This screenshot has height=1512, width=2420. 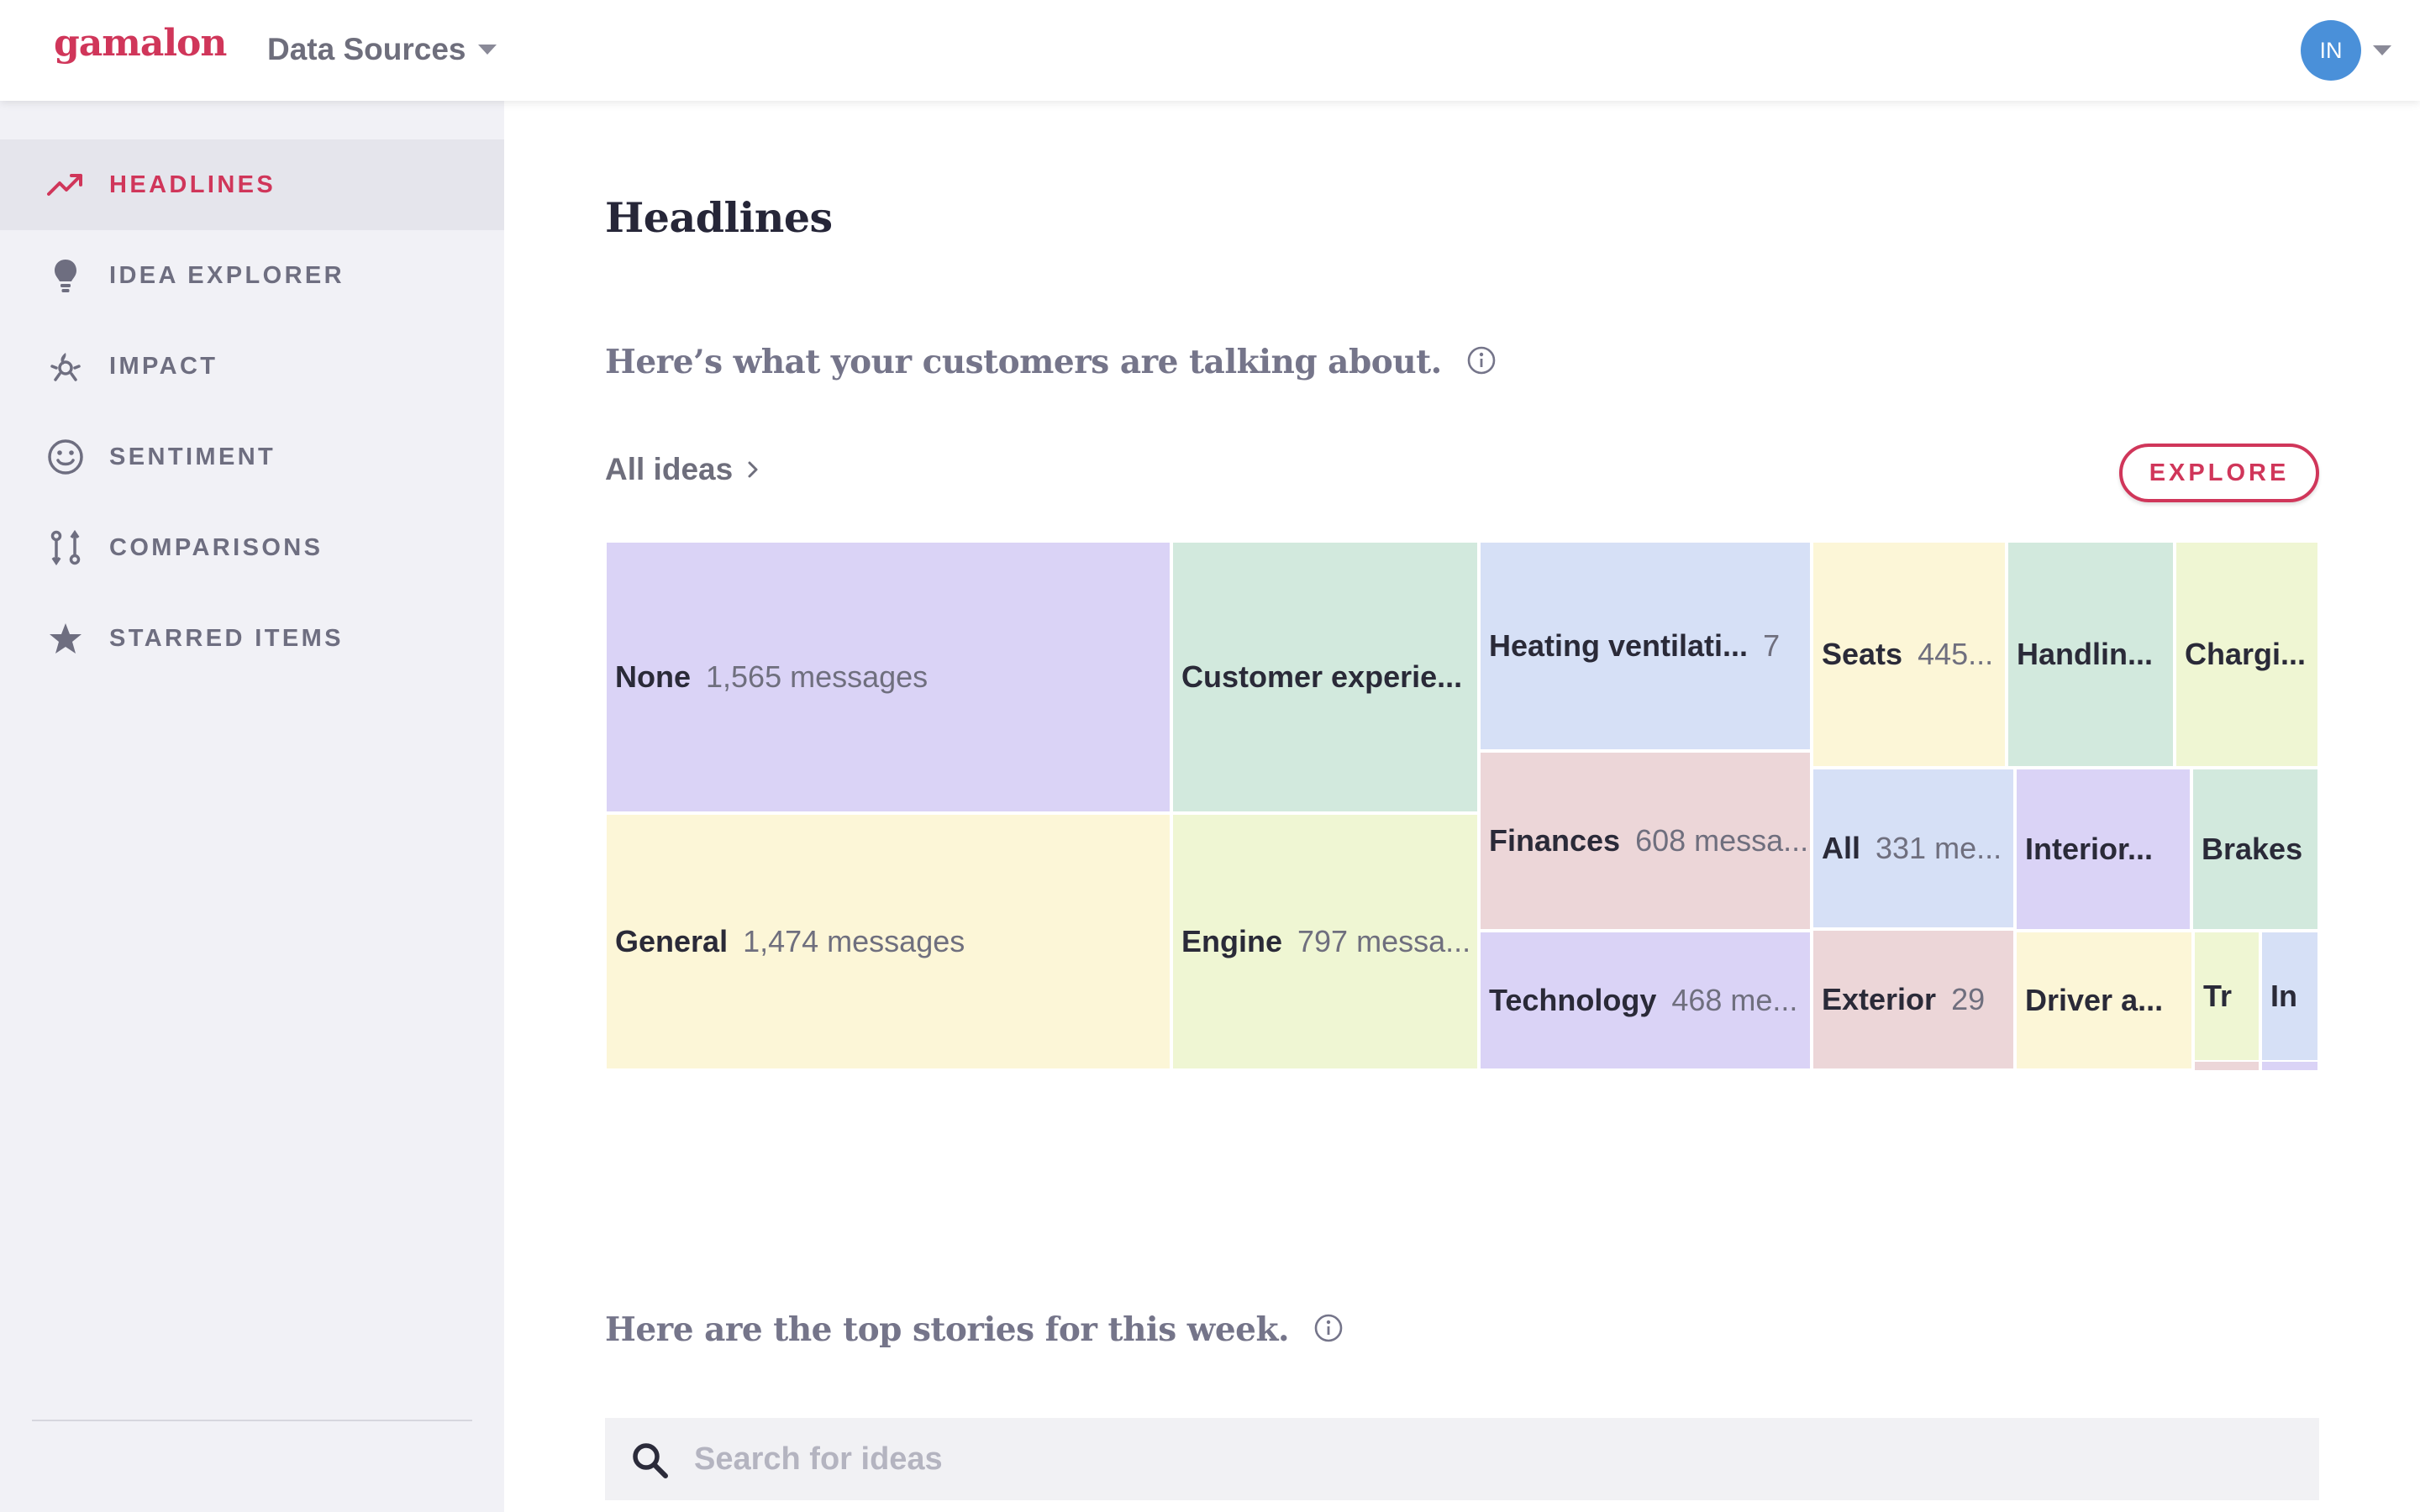 What do you see at coordinates (1772, 645) in the screenshot?
I see `tile-count: 7` at bounding box center [1772, 645].